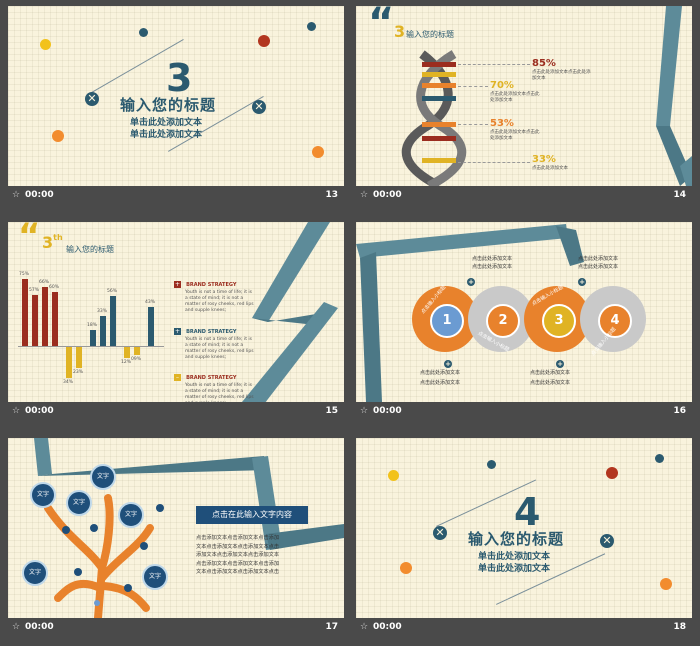 The height and width of the screenshot is (646, 700). What do you see at coordinates (524, 528) in the screenshot?
I see `slide-18-canvas: ✕ ✕ 4 输入您的标题 单击此处添加文本 单击此处添加文本` at bounding box center [524, 528].